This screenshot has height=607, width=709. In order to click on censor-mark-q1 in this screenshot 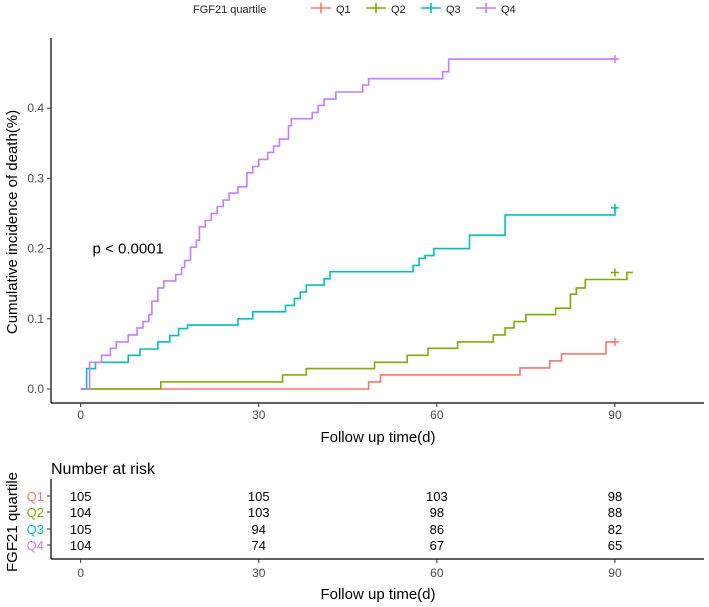, I will do `click(614, 341)`.